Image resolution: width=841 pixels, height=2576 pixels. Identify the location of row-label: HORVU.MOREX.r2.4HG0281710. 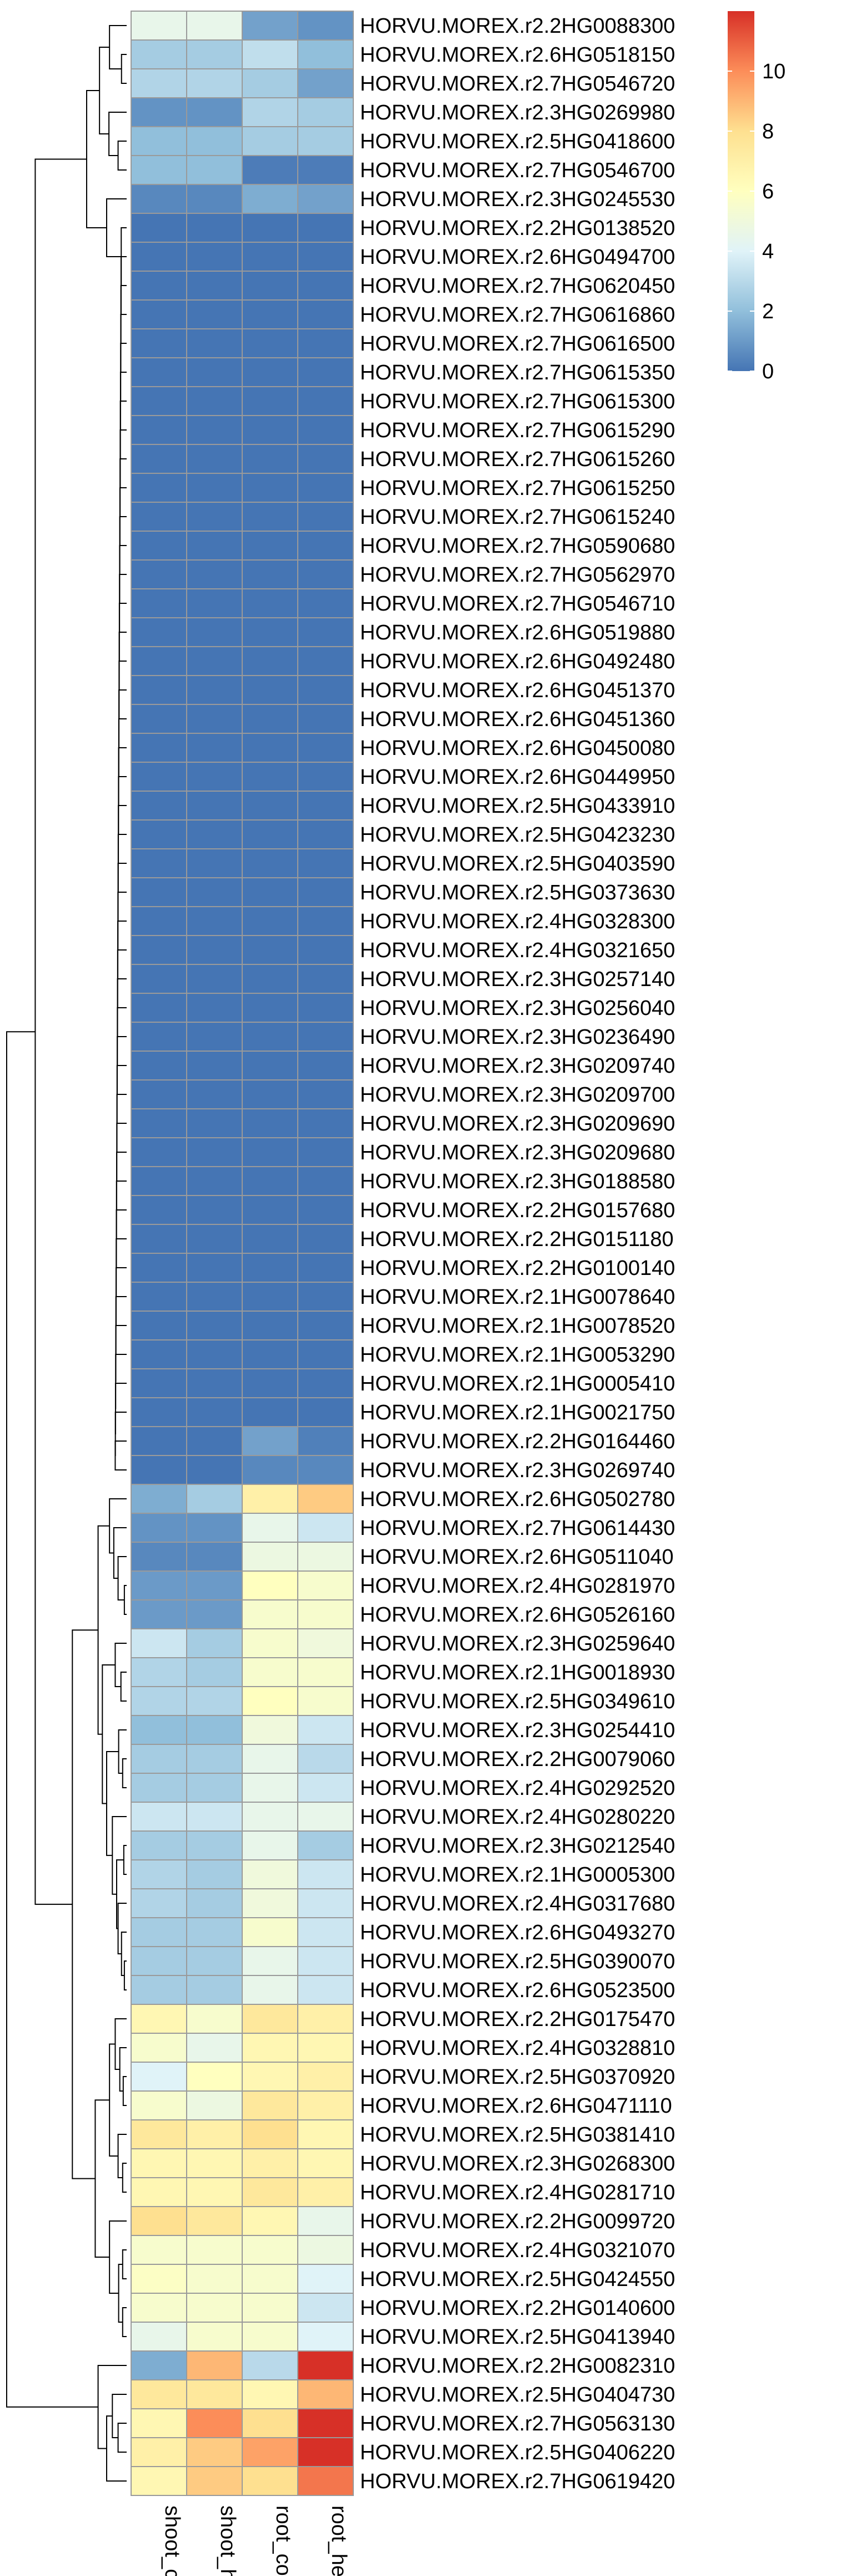
(518, 2192).